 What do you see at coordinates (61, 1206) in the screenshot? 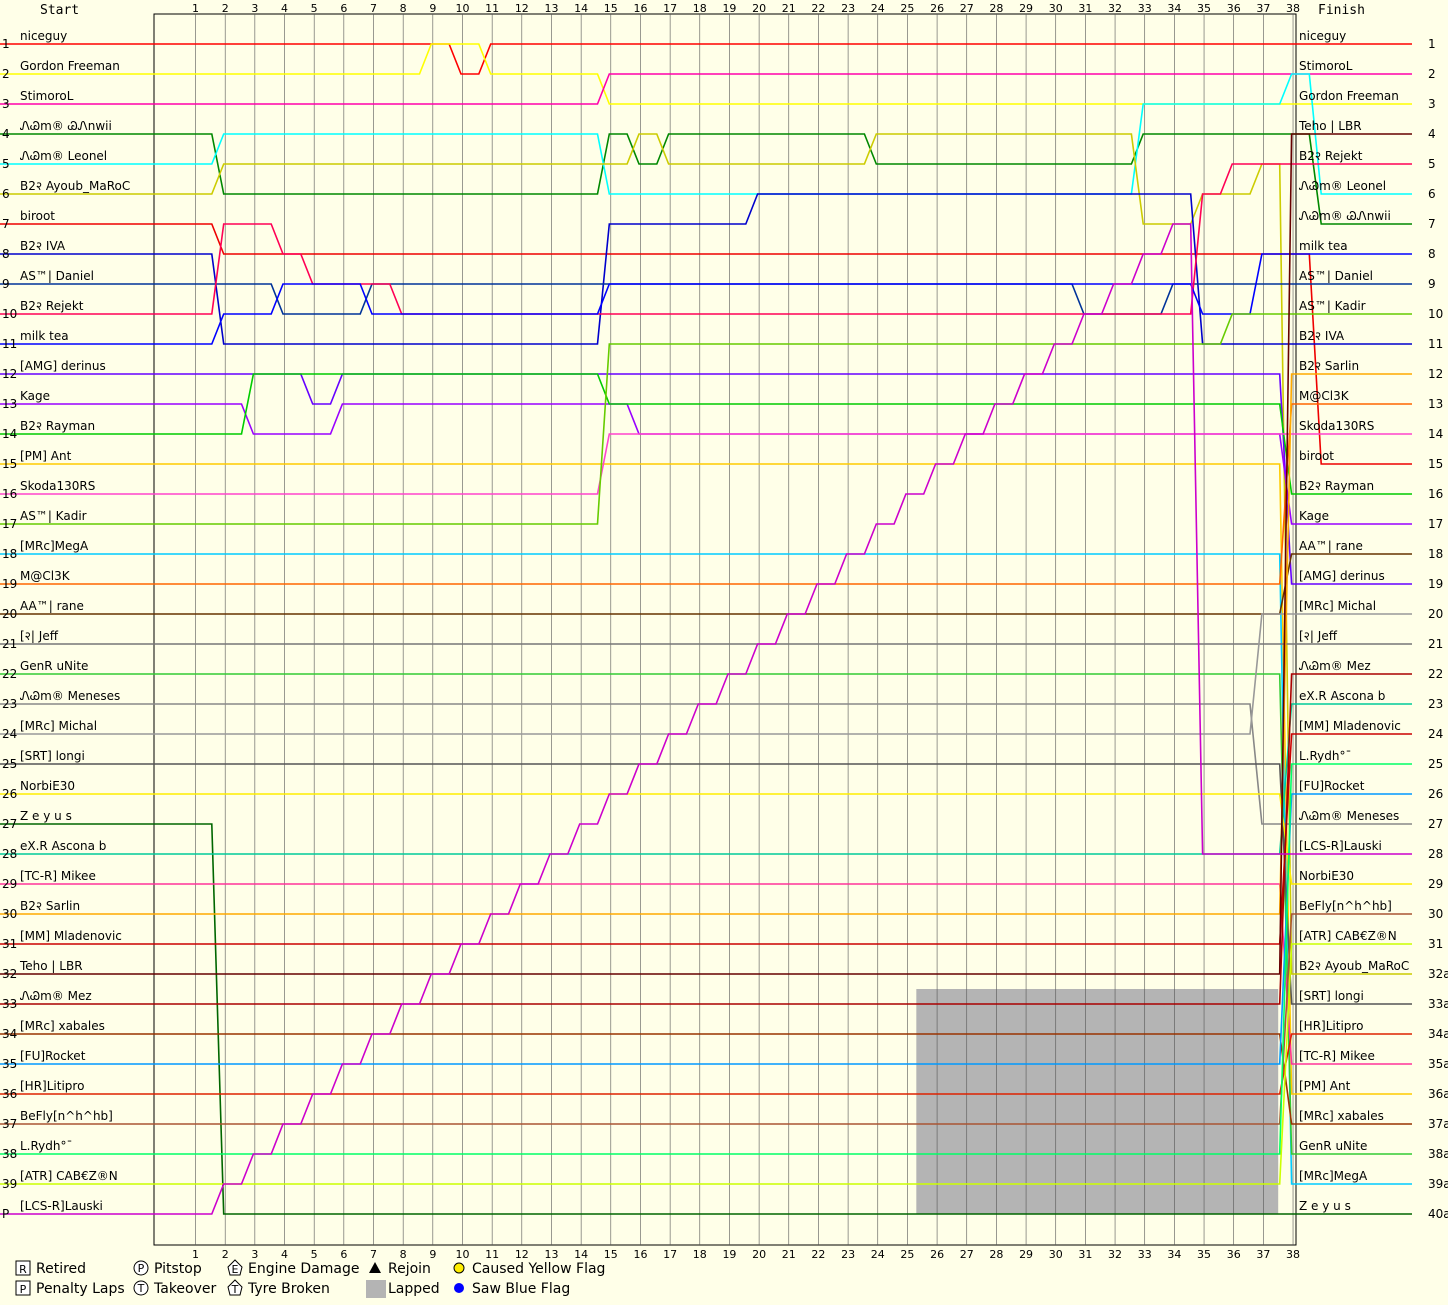
I see `start-driver-label: [LCS-R]Lauski` at bounding box center [61, 1206].